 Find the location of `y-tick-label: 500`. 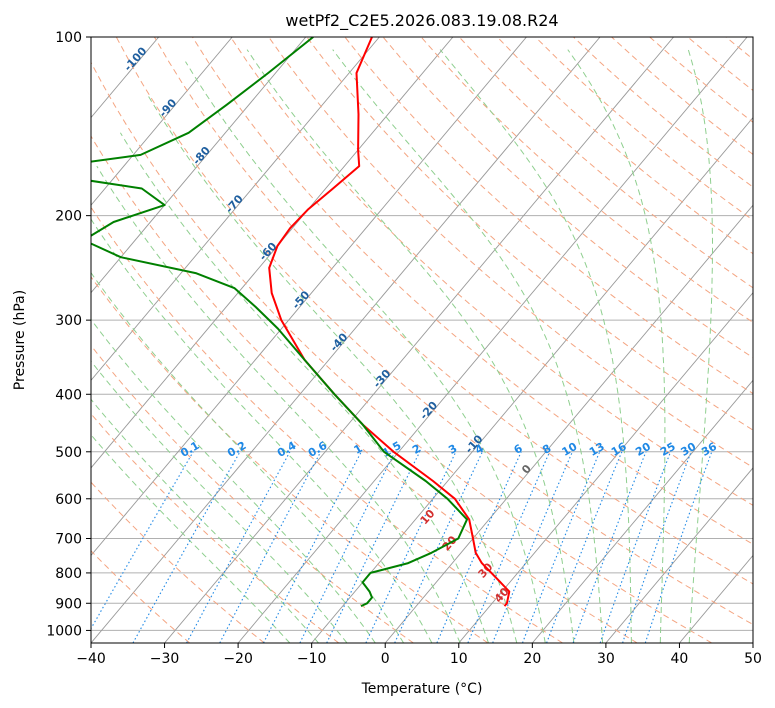

y-tick-label: 500 is located at coordinates (68, 453).